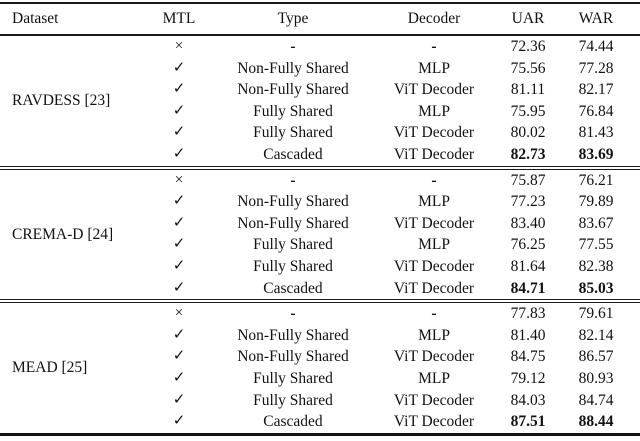  What do you see at coordinates (528, 90) in the screenshot?
I see `uar-value: 81.11` at bounding box center [528, 90].